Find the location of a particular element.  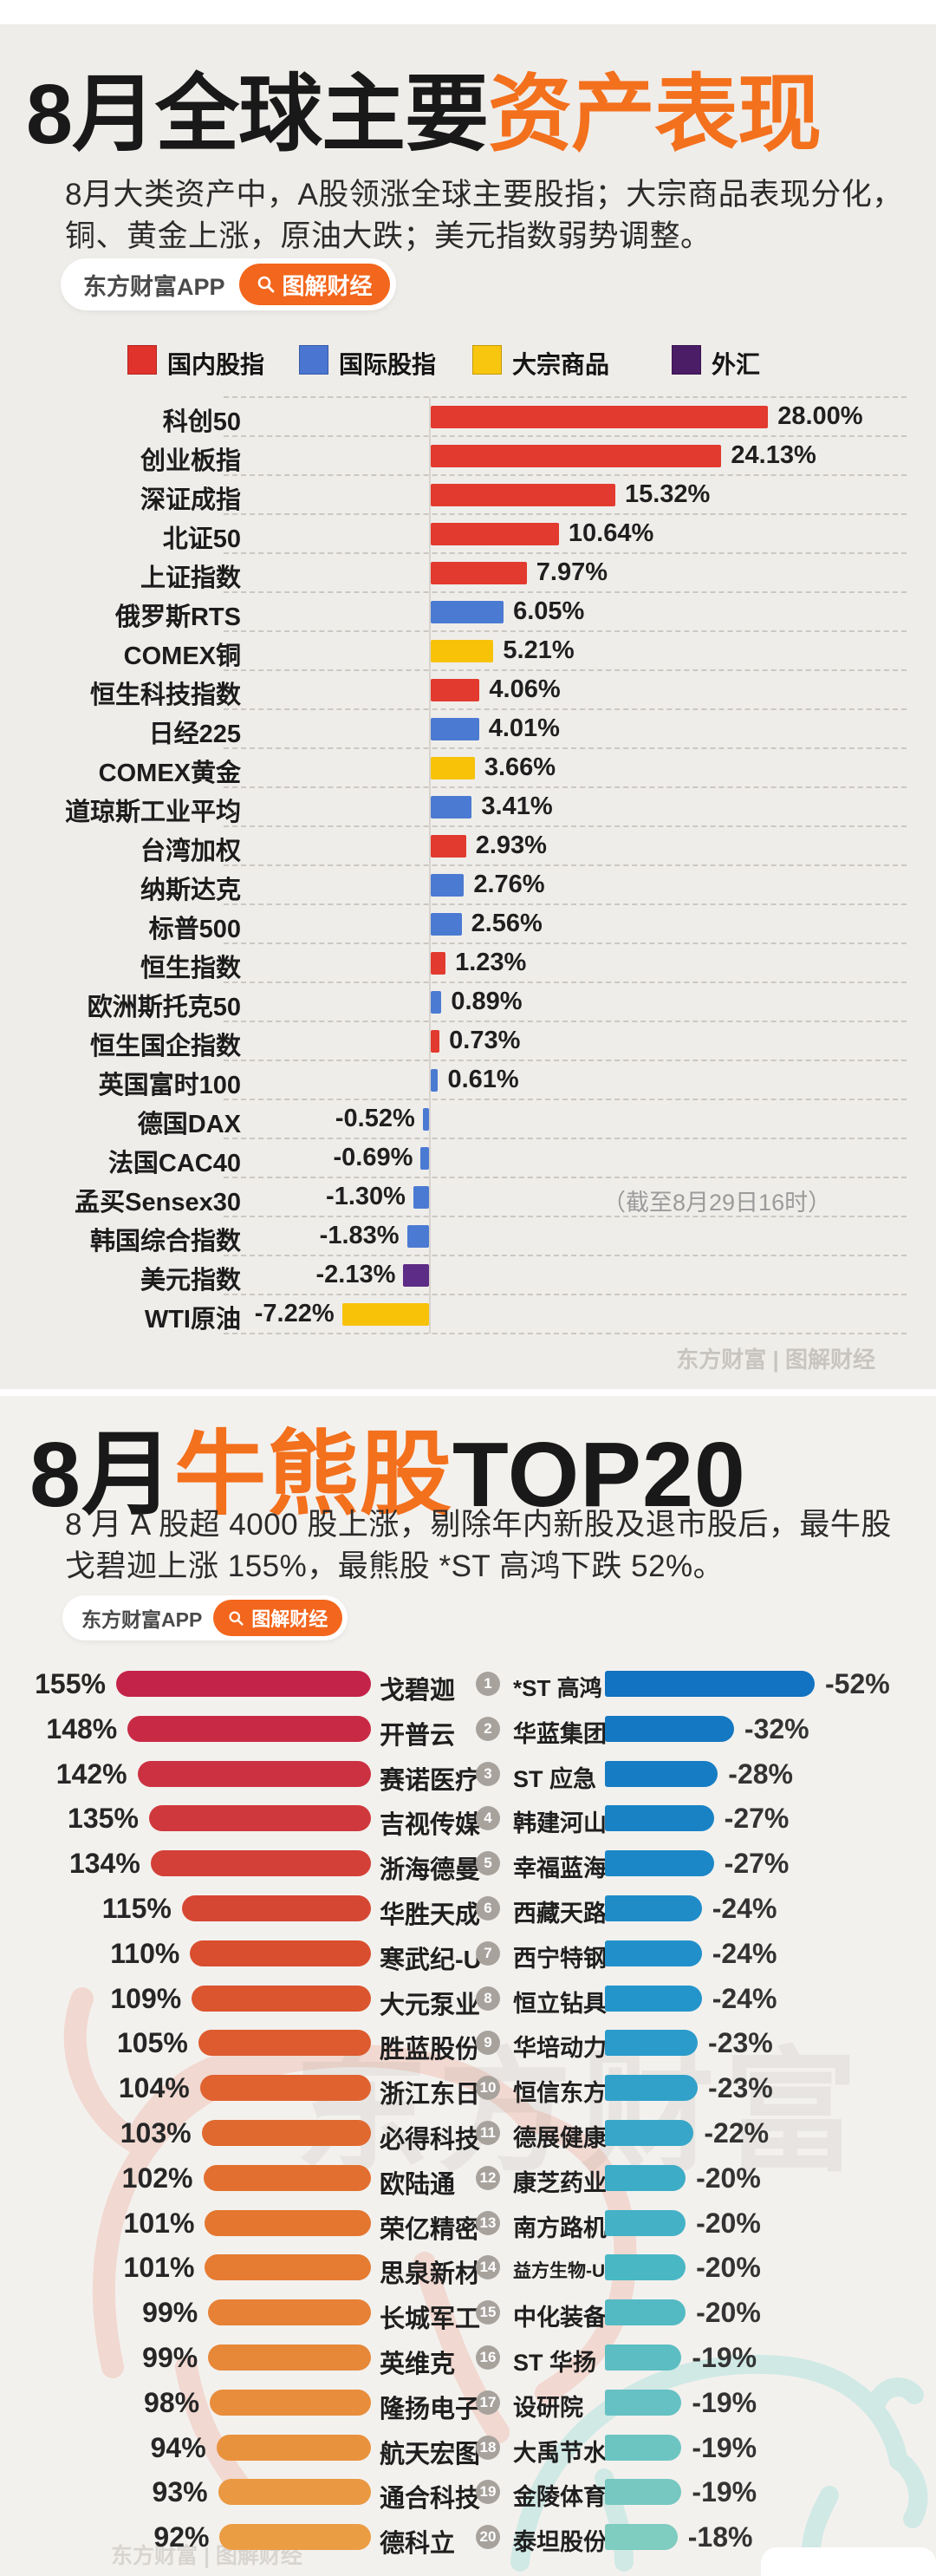

legend-label: 国际股指 is located at coordinates (388, 365).